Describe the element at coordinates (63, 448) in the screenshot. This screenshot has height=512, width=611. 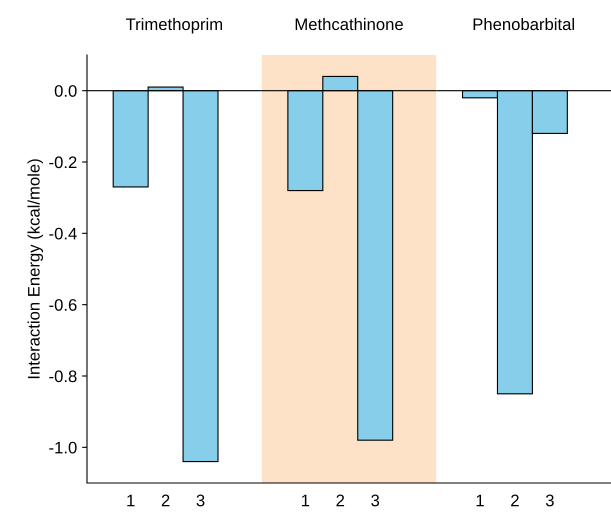
I see `y-tick-label: -1.0` at that location.